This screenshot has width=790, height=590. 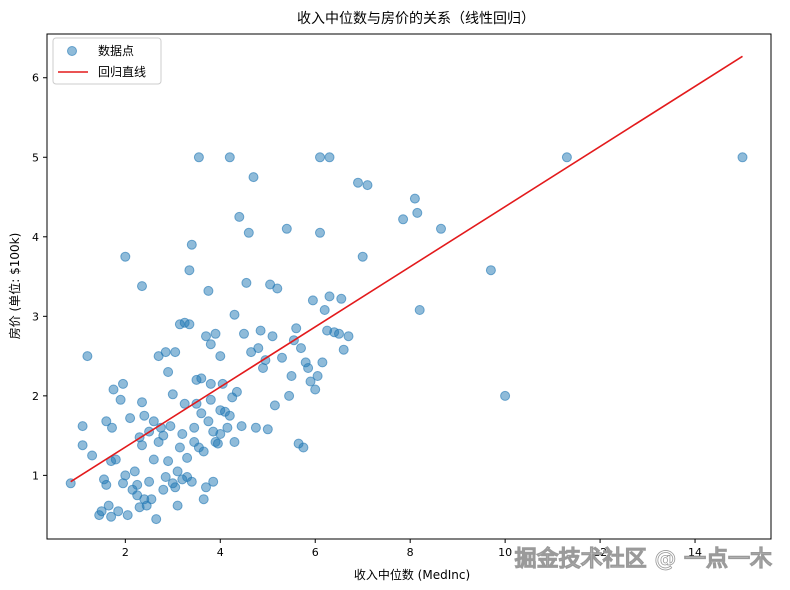 I want to click on x-tick-label: 8, so click(x=410, y=552).